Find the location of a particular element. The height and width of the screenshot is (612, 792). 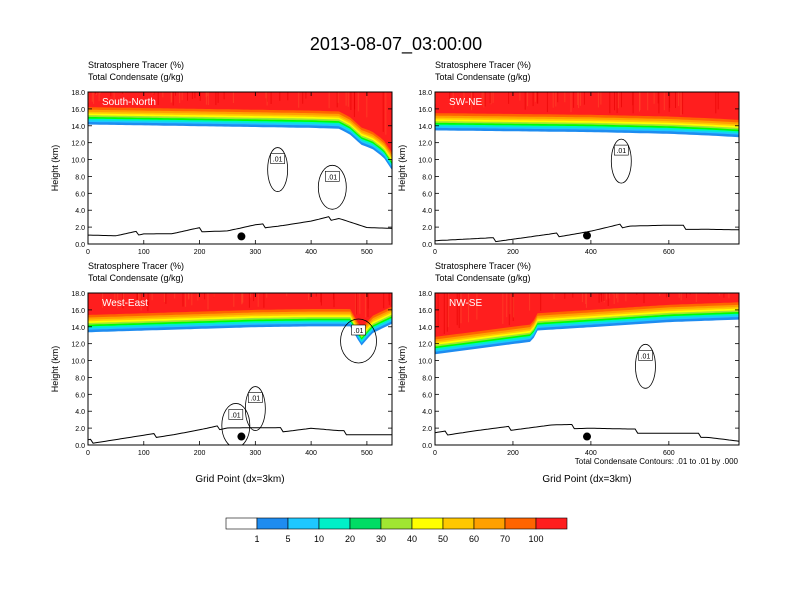

colorbar-label: 5 is located at coordinates (287, 539).